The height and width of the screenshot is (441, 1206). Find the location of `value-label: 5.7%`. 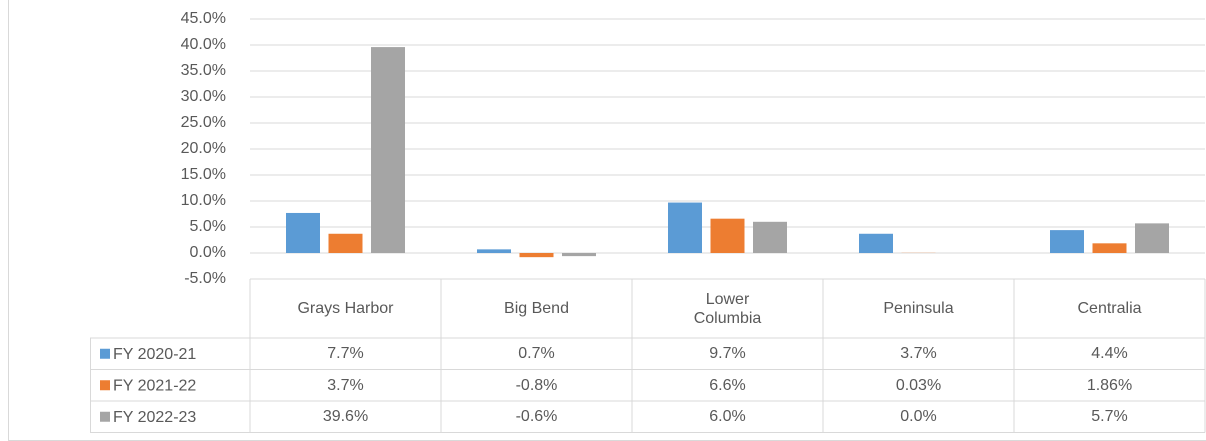

value-label: 5.7% is located at coordinates (1109, 417).